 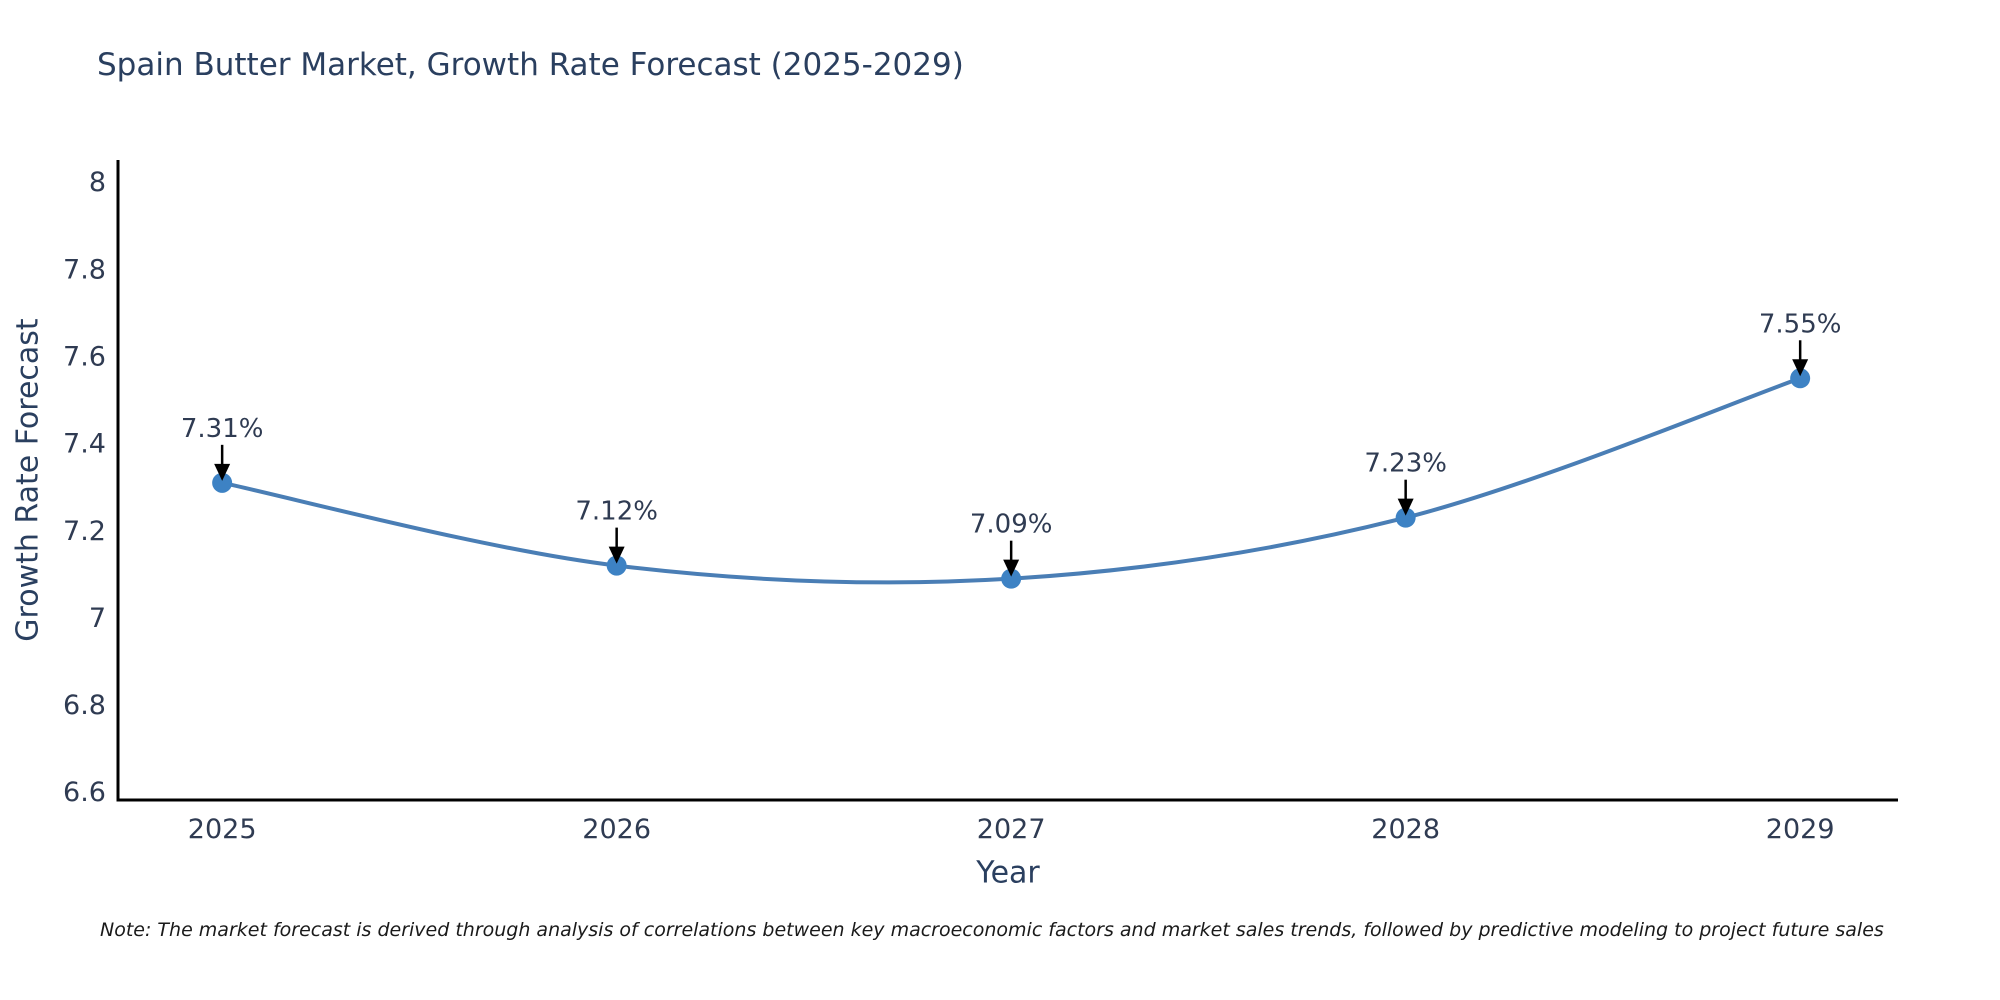 What do you see at coordinates (616, 829) in the screenshot?
I see `x-tick-label: 2026` at bounding box center [616, 829].